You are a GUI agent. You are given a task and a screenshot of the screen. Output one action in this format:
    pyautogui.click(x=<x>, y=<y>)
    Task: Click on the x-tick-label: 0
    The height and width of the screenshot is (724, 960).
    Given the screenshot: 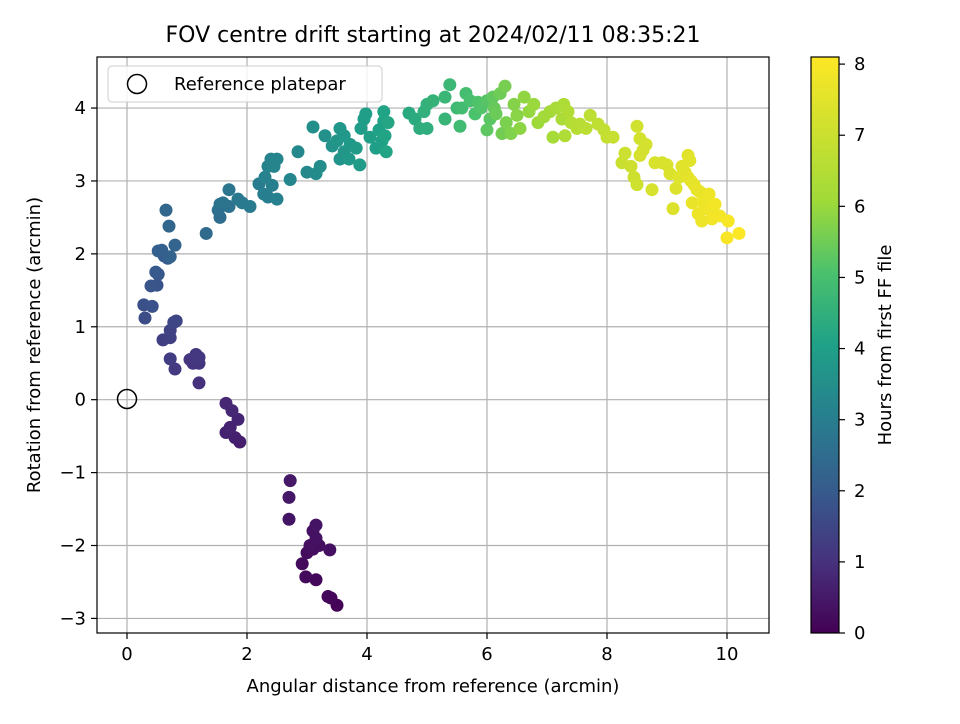 What is the action you would take?
    pyautogui.click(x=126, y=654)
    